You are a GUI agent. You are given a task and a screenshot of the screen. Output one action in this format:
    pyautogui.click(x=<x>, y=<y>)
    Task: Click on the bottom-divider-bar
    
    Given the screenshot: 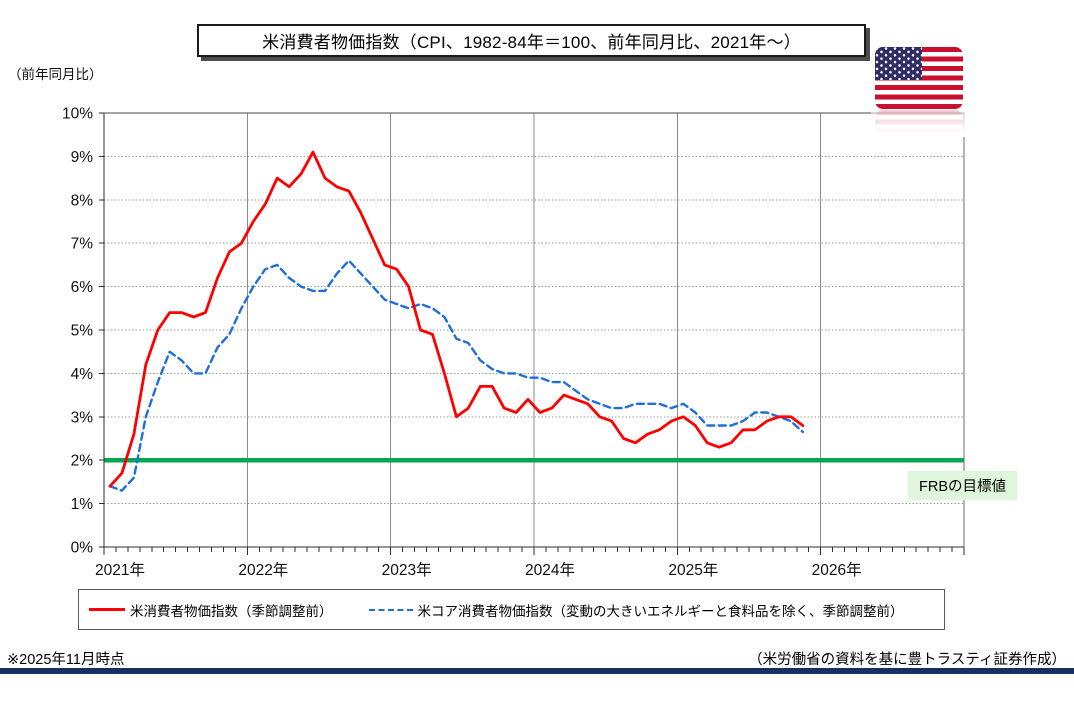 What is the action you would take?
    pyautogui.click(x=537, y=671)
    